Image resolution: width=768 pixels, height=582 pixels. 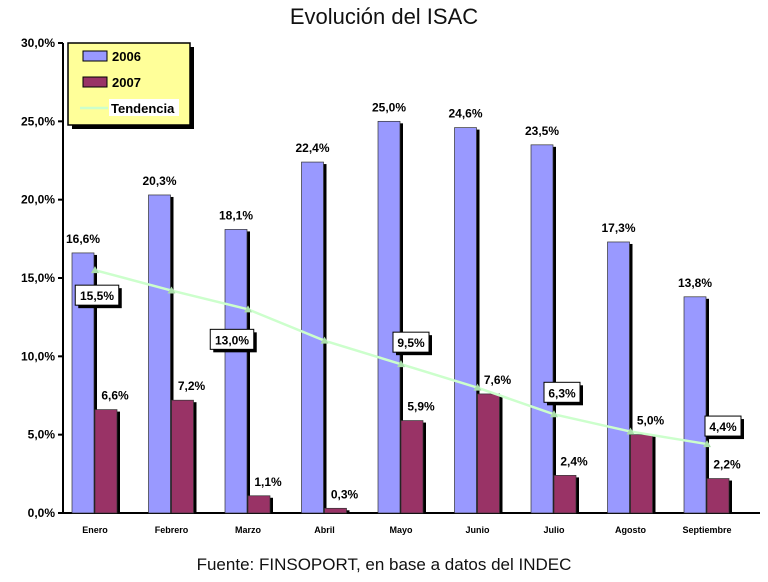 What do you see at coordinates (618, 228) in the screenshot?
I see `data-label-2006: 17,3%` at bounding box center [618, 228].